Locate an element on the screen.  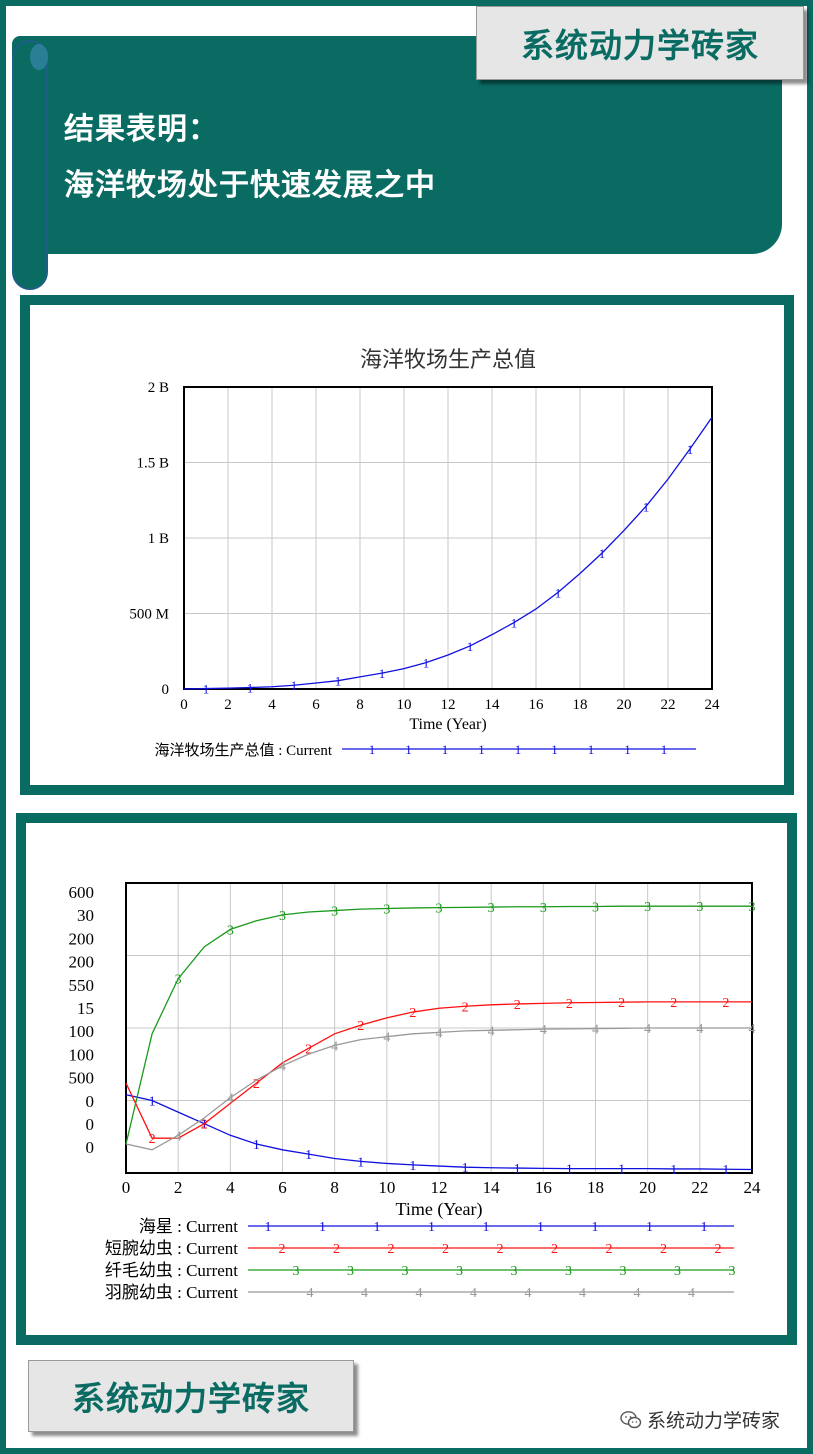
x-tick-label: 10 is located at coordinates (386, 1187).